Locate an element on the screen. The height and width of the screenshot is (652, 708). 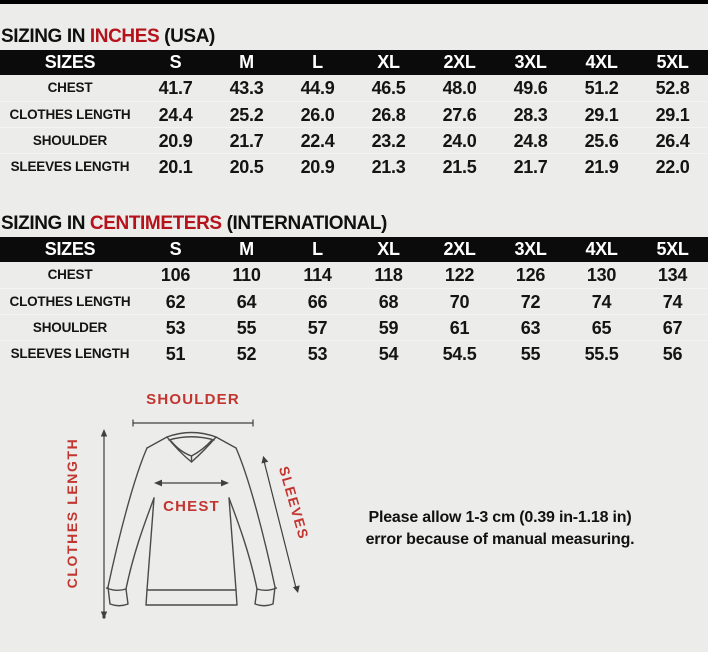
size-value: 44.9 is located at coordinates (317, 88).